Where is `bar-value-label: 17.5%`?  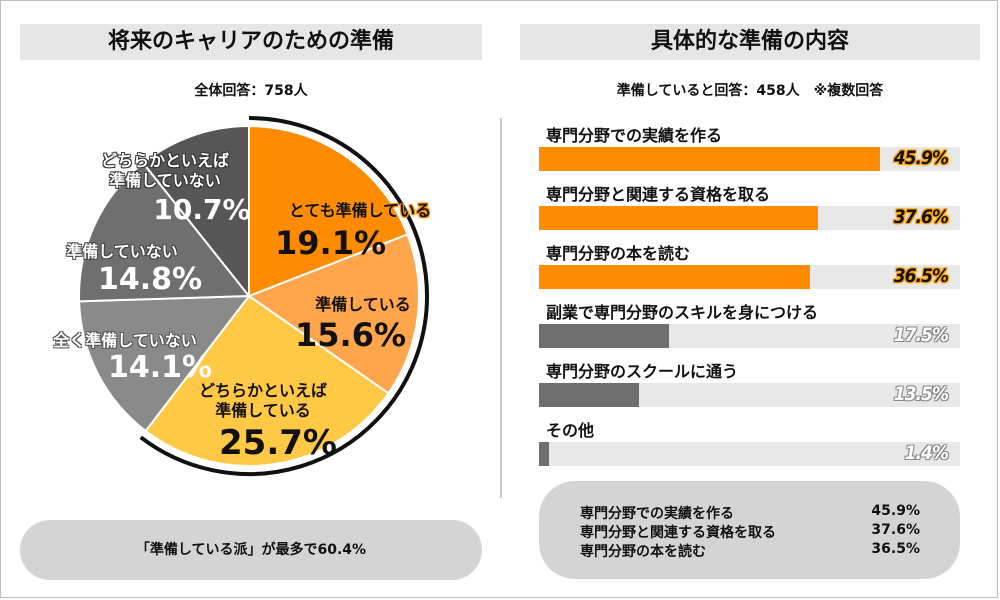 bar-value-label: 17.5% is located at coordinates (921, 335).